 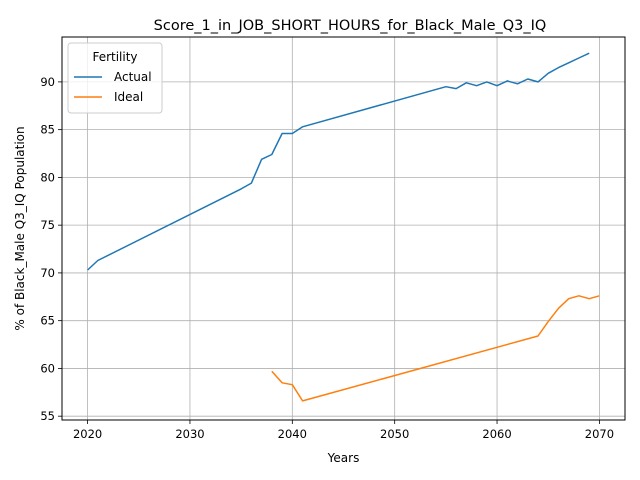 What do you see at coordinates (114, 57) in the screenshot?
I see `legend-title: Fertility` at bounding box center [114, 57].